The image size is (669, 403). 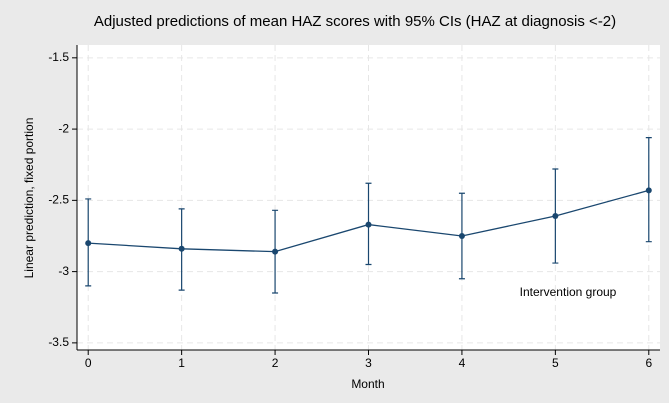 I want to click on y-tick-label: -2.5, so click(x=58, y=200).